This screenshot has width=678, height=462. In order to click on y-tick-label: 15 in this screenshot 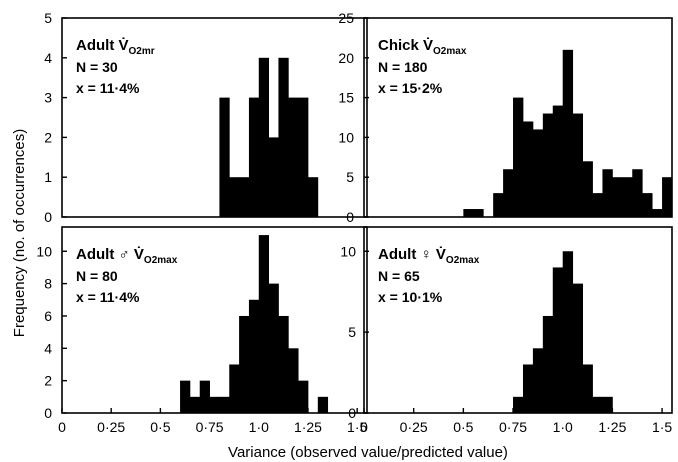, I will do `click(346, 98)`.